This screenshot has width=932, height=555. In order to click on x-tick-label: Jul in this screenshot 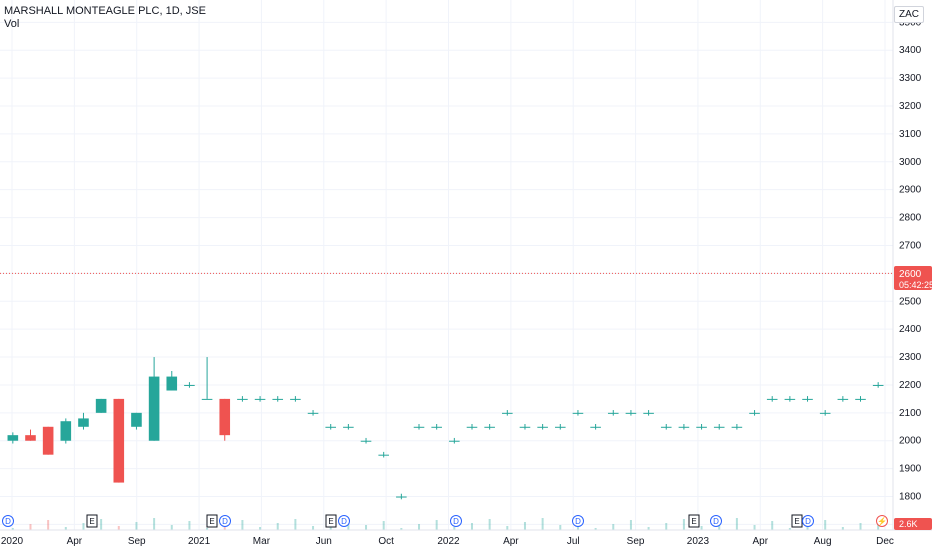, I will do `click(573, 541)`.